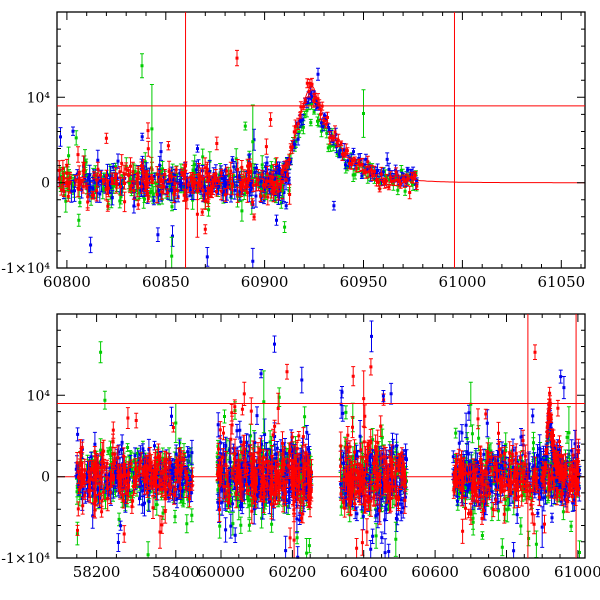 The width and height of the screenshot is (600, 600). Describe the element at coordinates (265, 282) in the screenshot. I see `x-tick-label: 60900` at that location.